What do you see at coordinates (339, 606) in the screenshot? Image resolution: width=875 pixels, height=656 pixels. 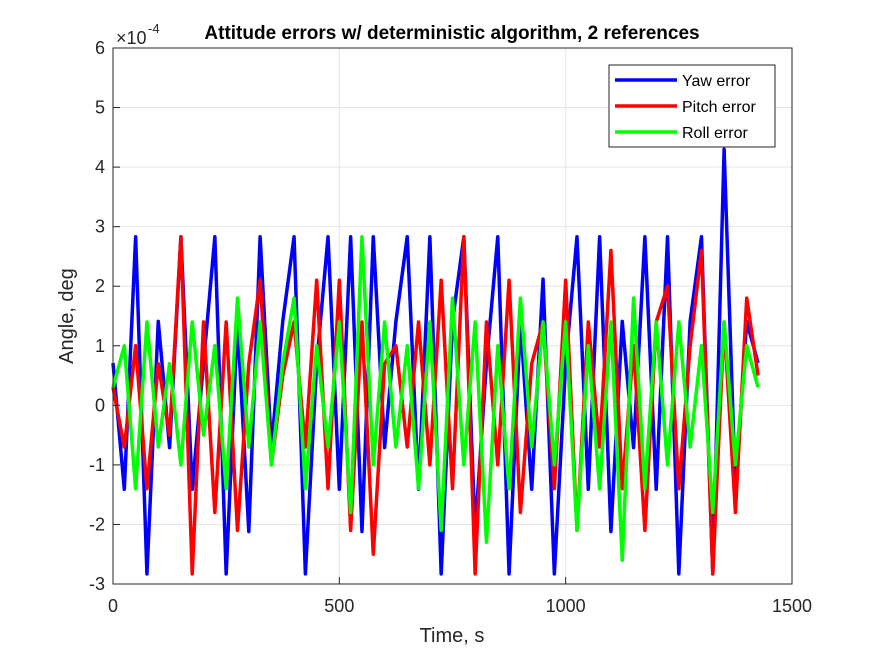 I see `x-tick-label: 500` at bounding box center [339, 606].